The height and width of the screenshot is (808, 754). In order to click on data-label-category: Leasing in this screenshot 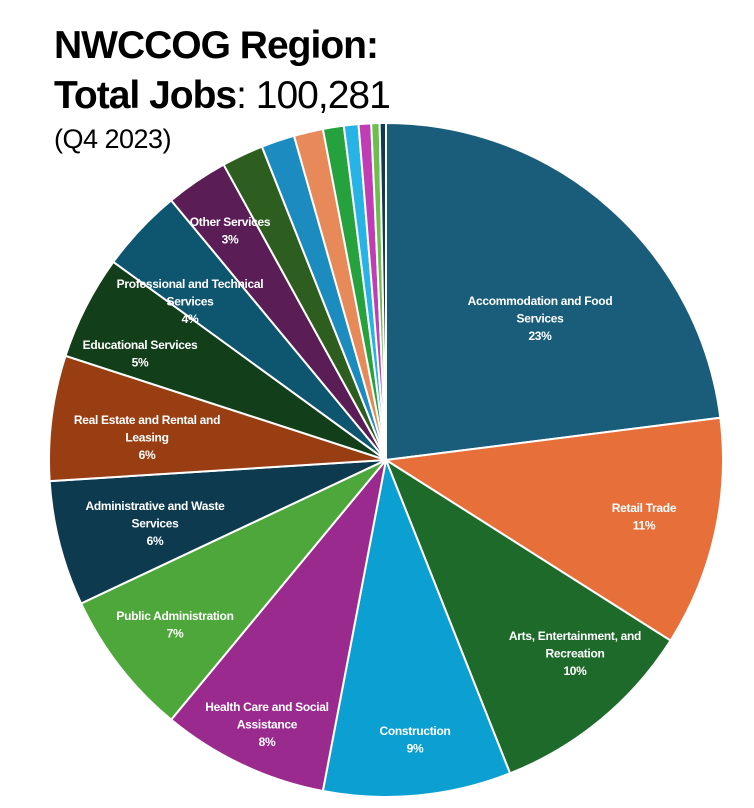, I will do `click(146, 438)`.